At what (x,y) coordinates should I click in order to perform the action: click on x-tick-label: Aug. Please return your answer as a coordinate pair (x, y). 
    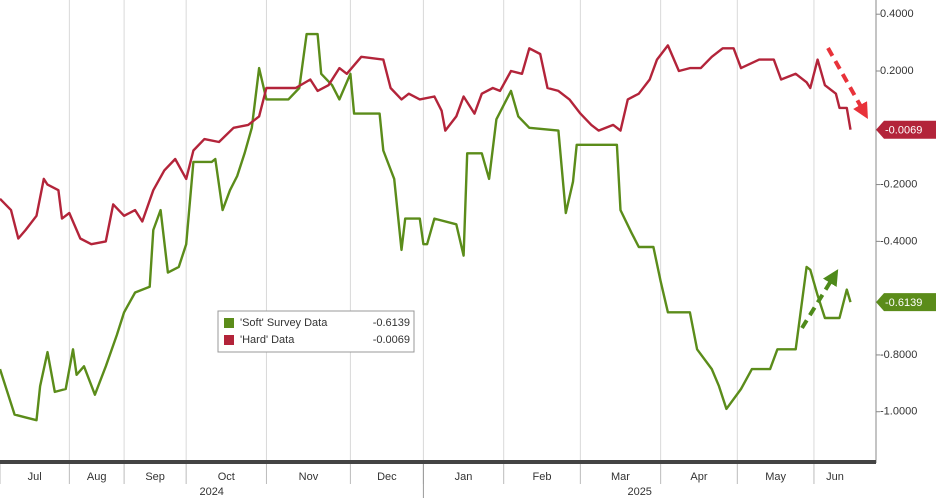
    Looking at the image, I should click on (97, 477).